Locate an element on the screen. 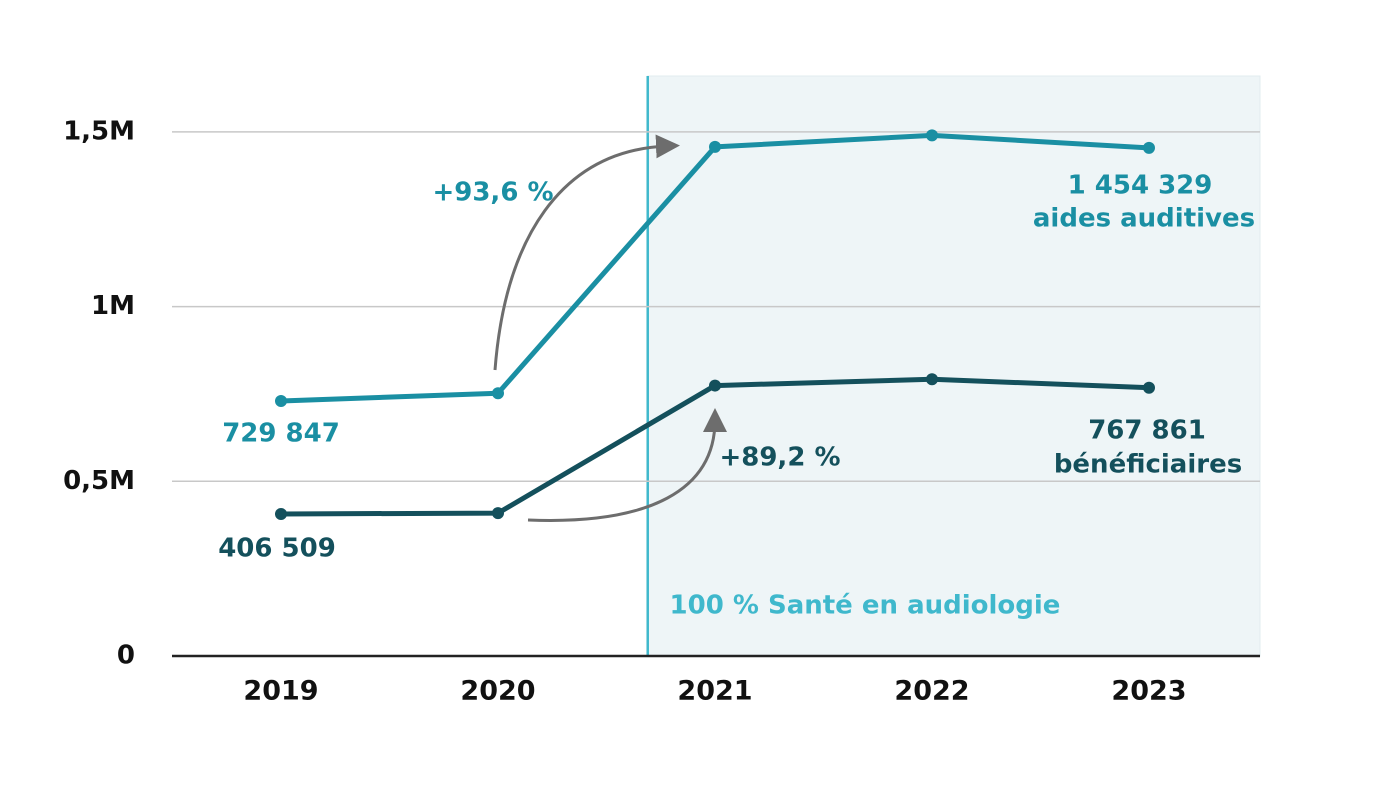 This screenshot has width=1400, height=804. y-tick-label: 0,5M is located at coordinates (99, 481).